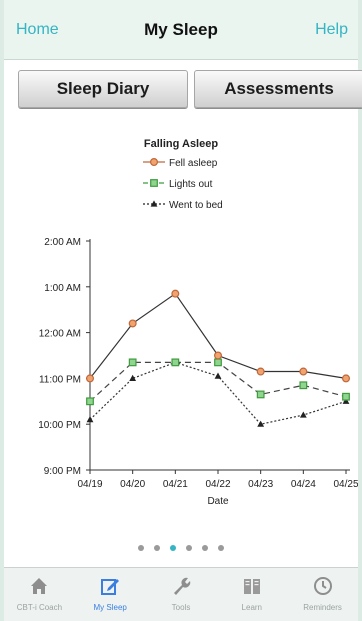  I want to click on tab-learn: Learn, so click(251, 594).